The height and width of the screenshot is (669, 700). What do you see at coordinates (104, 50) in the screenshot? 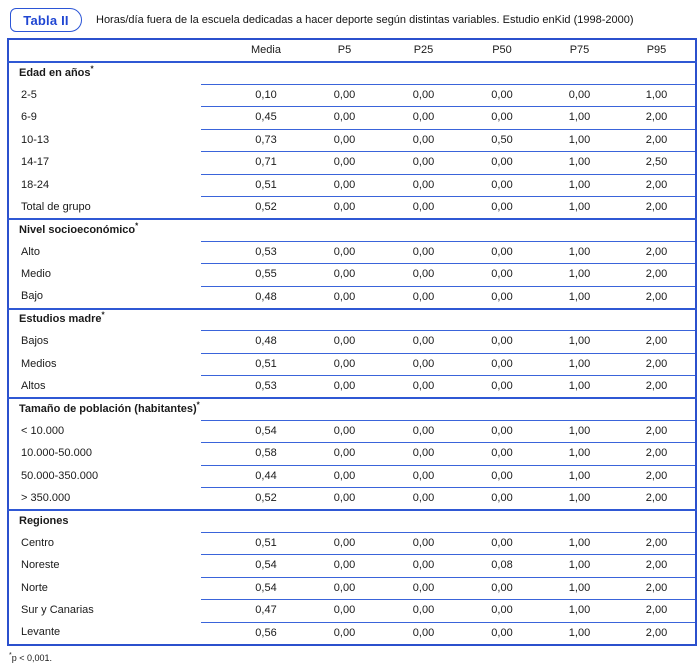
I see `column-header-empty` at bounding box center [104, 50].